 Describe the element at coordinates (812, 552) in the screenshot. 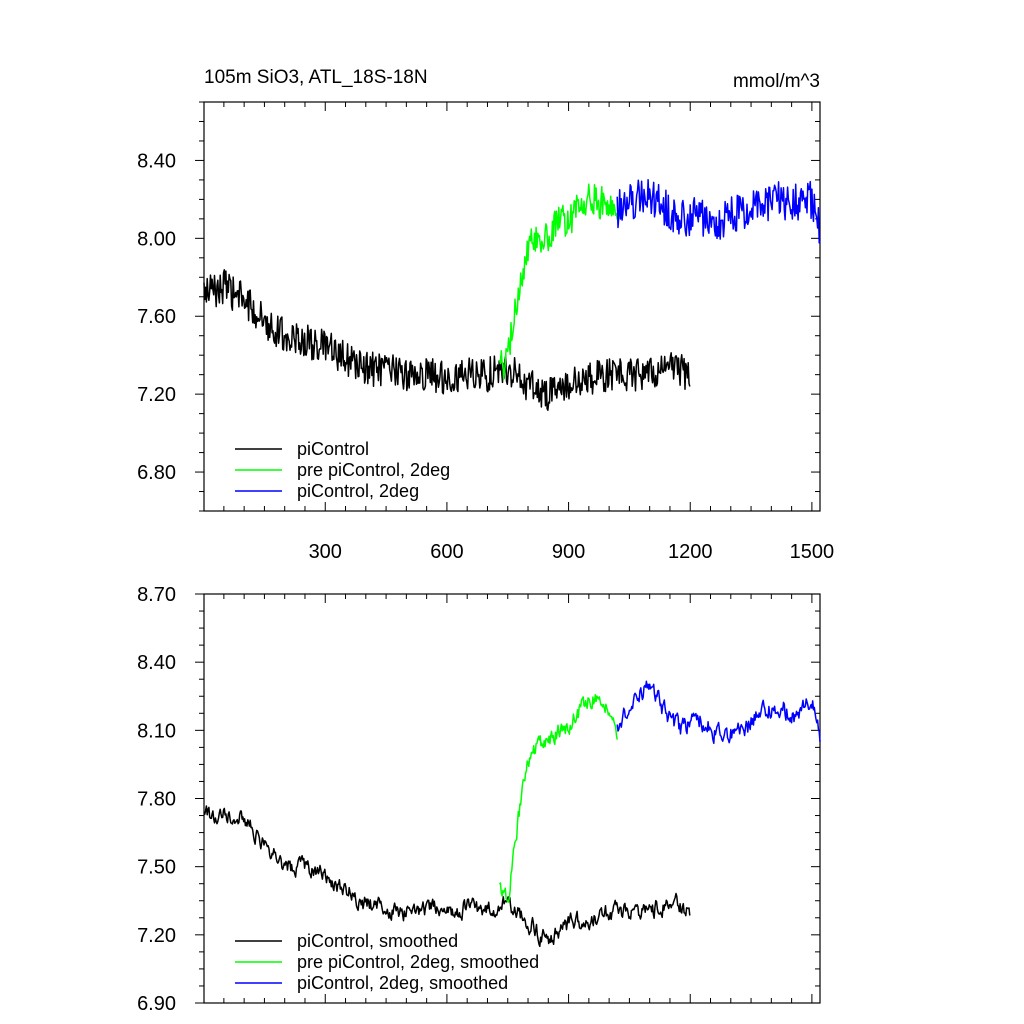

I see `x-tick-label: 1500` at that location.